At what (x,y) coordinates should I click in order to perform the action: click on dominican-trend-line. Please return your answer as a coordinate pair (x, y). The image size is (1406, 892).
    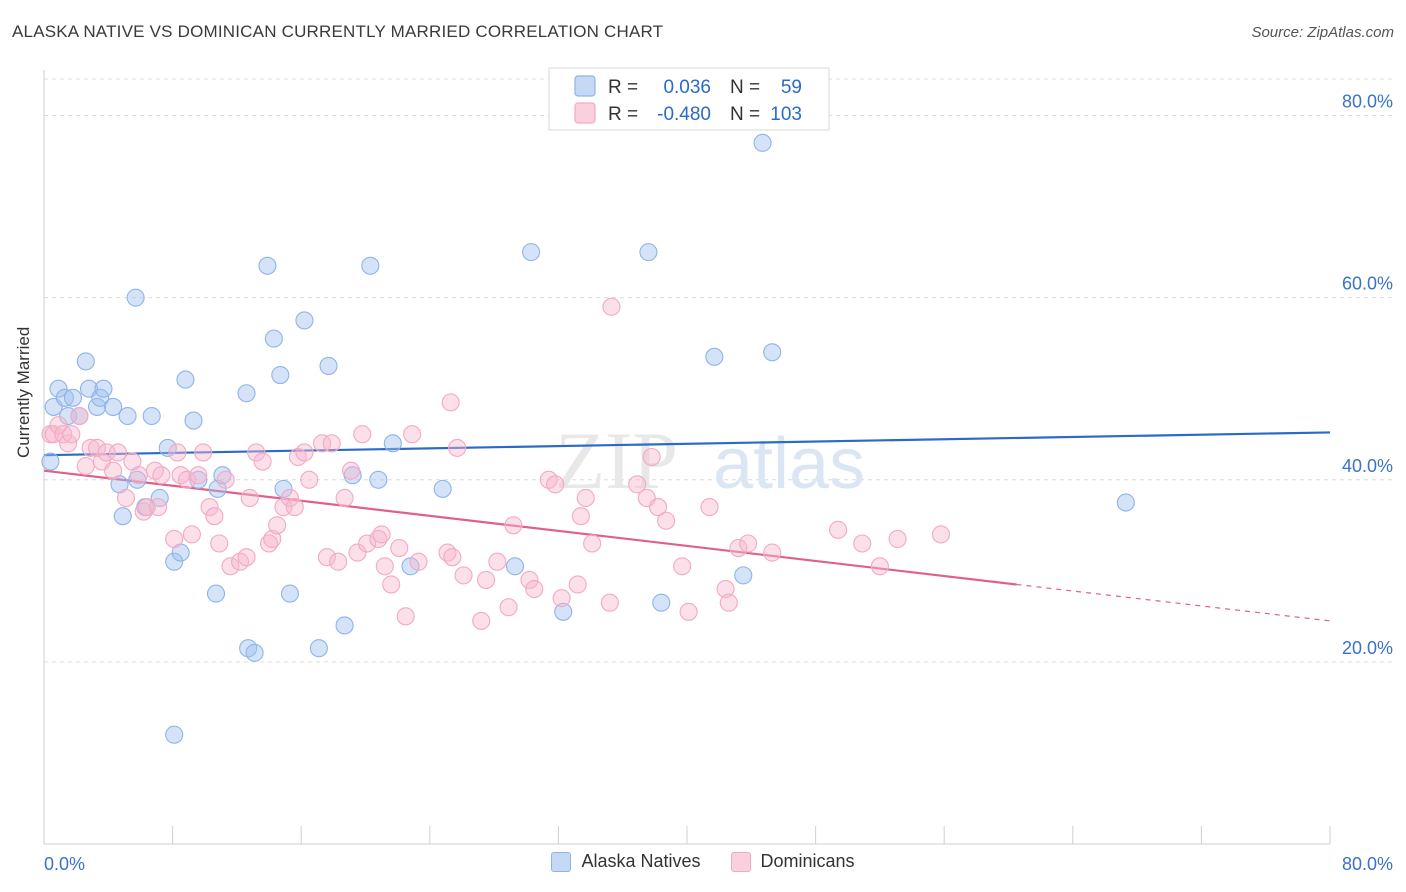
    Looking at the image, I should click on (530, 527).